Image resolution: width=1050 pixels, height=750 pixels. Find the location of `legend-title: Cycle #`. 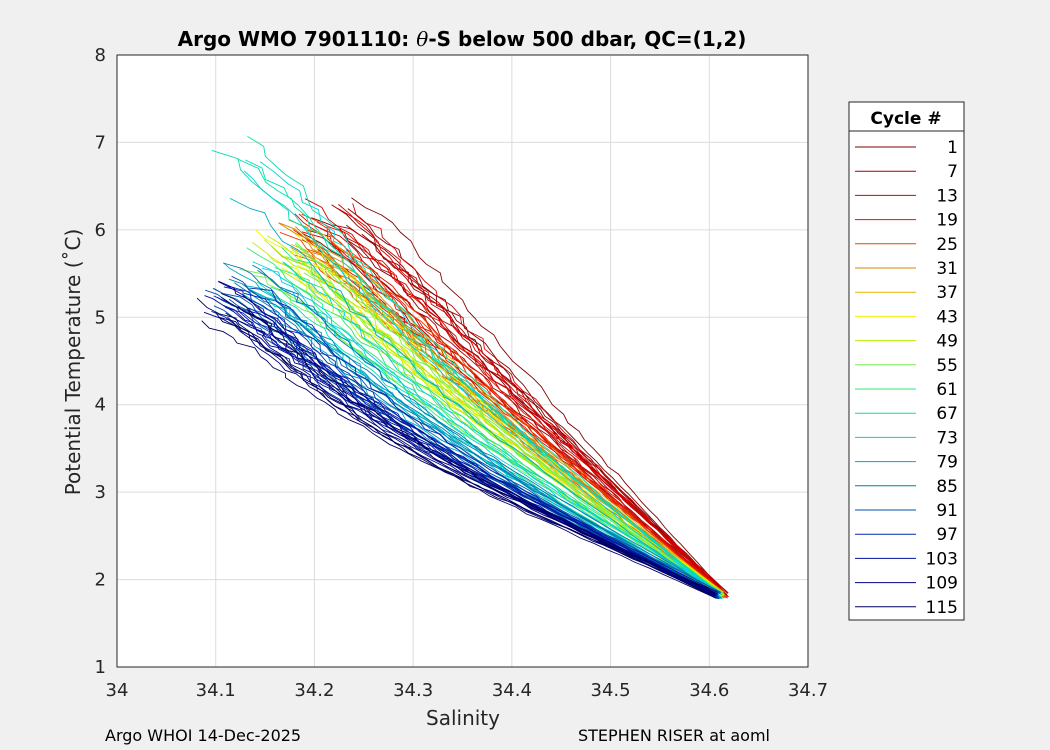

legend-title: Cycle # is located at coordinates (905, 119).